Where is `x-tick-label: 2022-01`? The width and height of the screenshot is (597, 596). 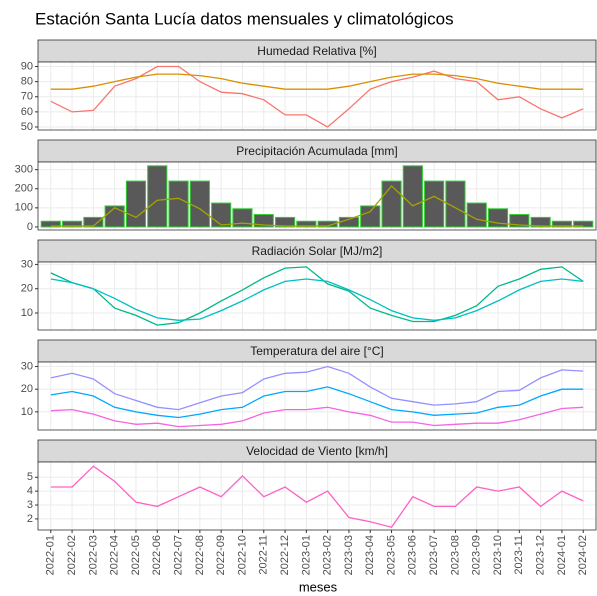 x-tick-label: 2022-01 is located at coordinates (51, 555).